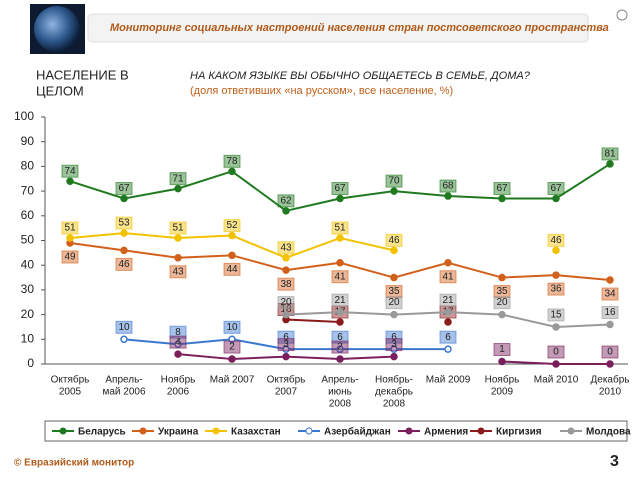  I want to click on y-tick-label: 40, so click(28, 264).